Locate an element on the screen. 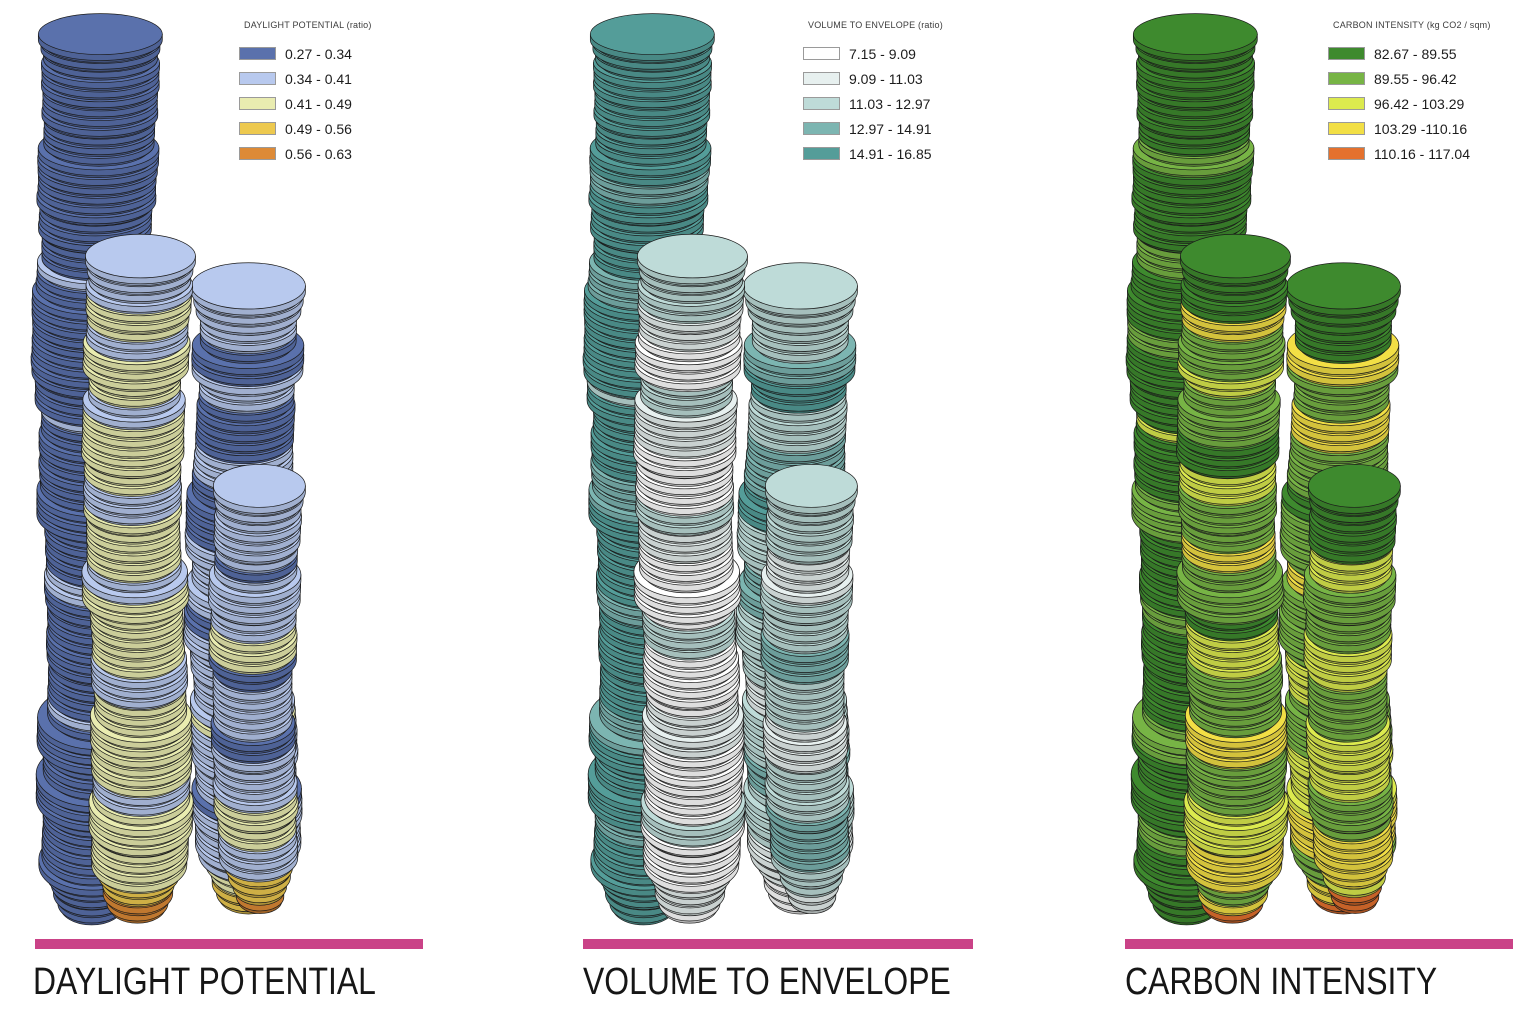 Image resolution: width=1531 pixels, height=1018 pixels. legend-item: 9.09 - 11.03 is located at coordinates (873, 78).